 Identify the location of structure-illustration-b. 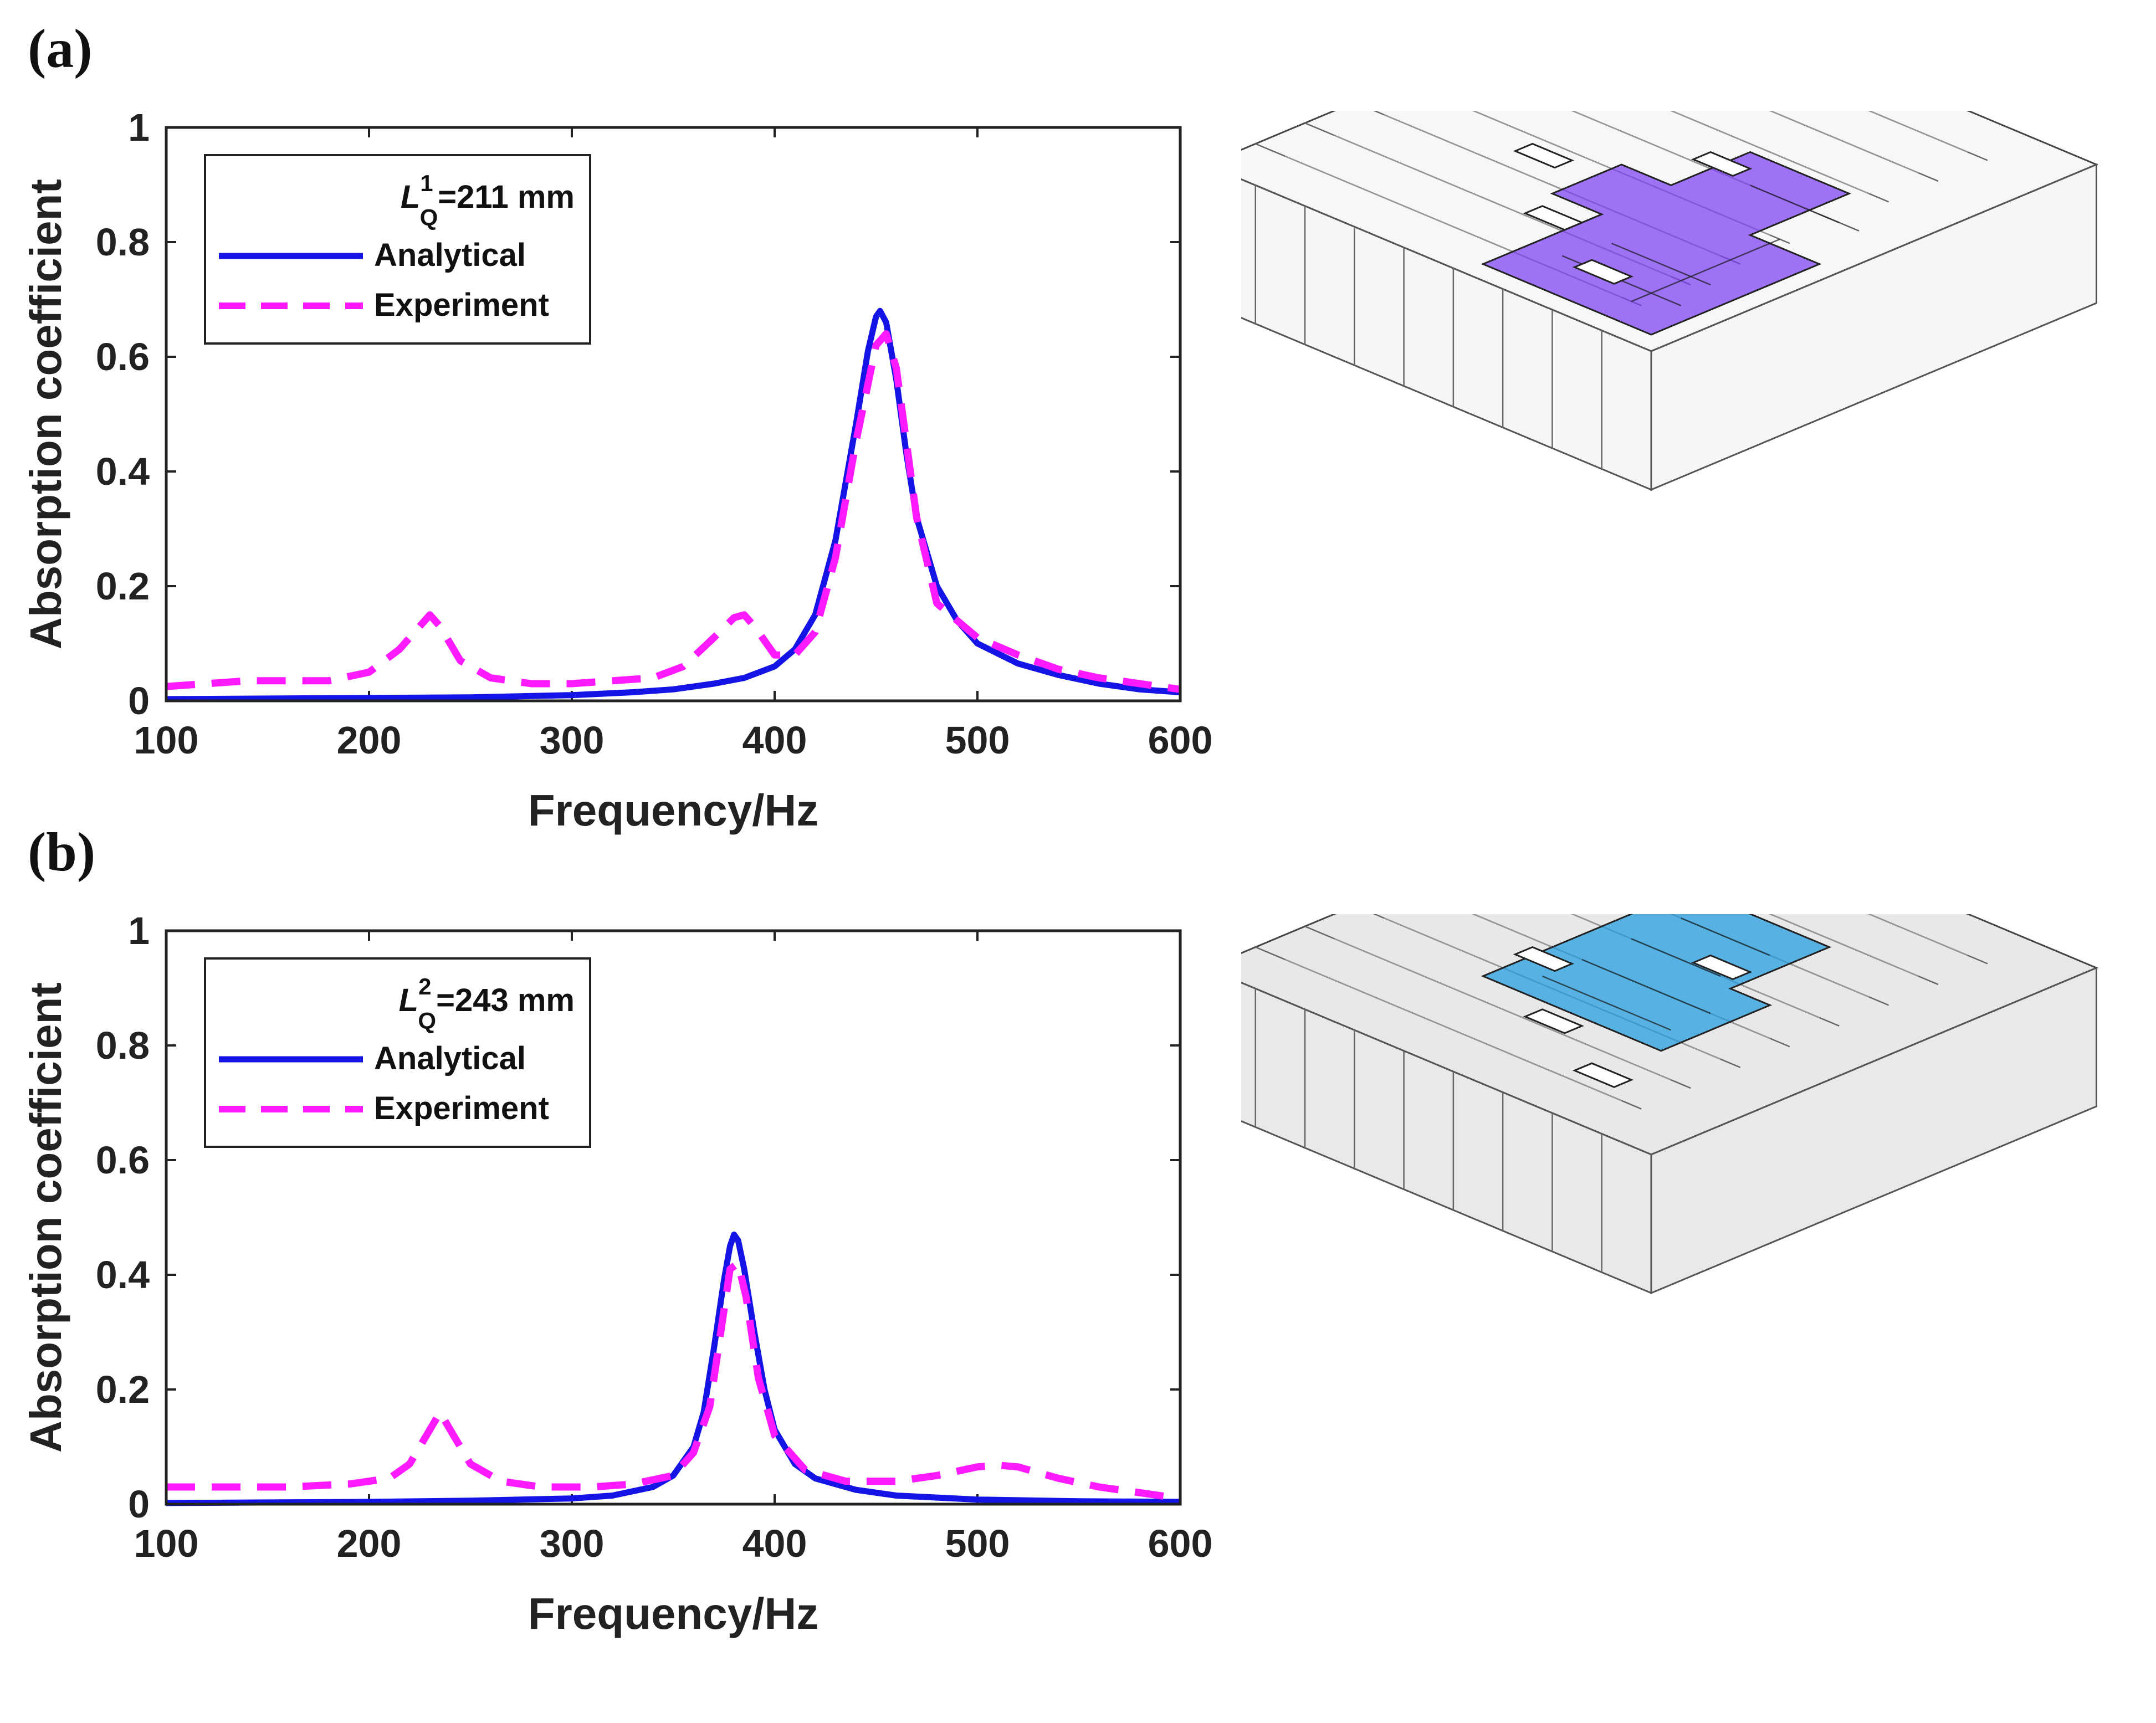
(1670, 1104).